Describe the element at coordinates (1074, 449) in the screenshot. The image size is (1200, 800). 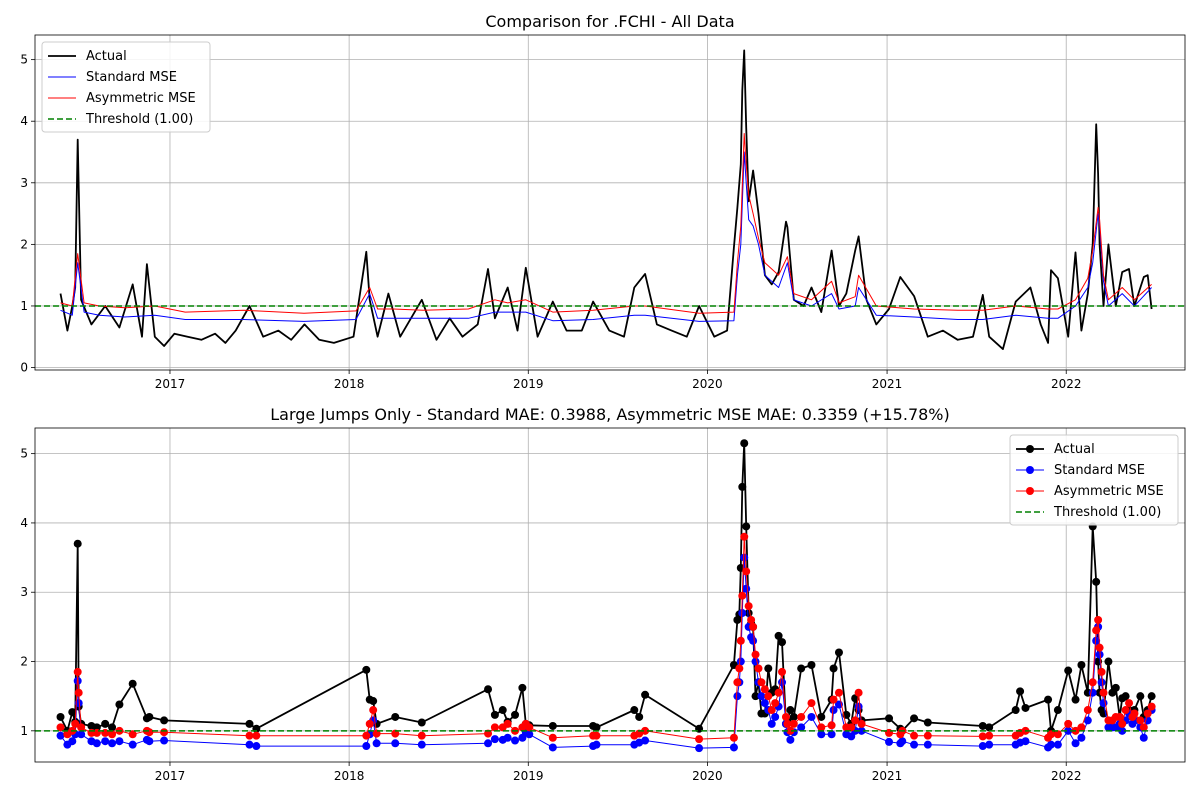
I see `legend-label: Actual` at that location.